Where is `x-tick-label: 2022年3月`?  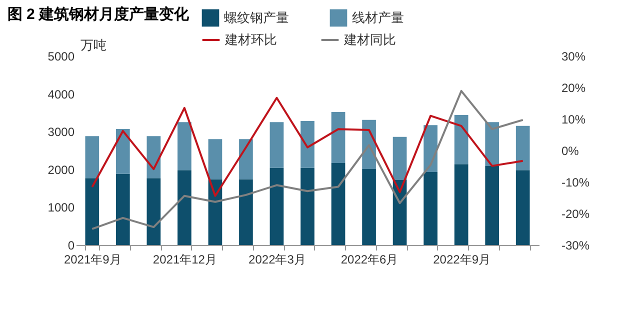 x-tick-label: 2022年3月 is located at coordinates (277, 259).